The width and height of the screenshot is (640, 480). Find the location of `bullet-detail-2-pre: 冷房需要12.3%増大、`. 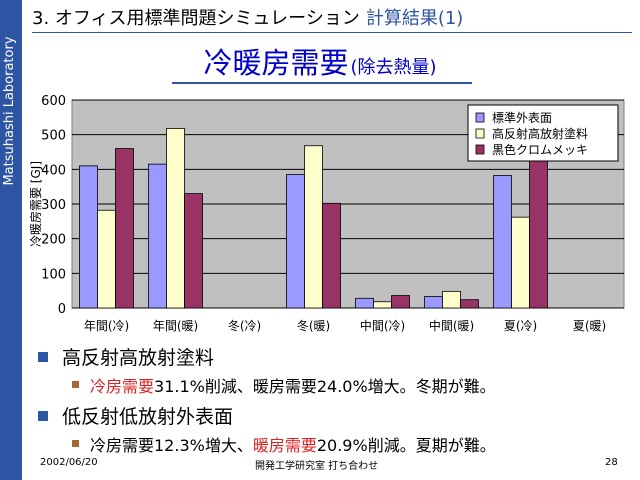

bullet-detail-2-pre: 冷房需要12.3%増大、 is located at coordinates (171, 445).